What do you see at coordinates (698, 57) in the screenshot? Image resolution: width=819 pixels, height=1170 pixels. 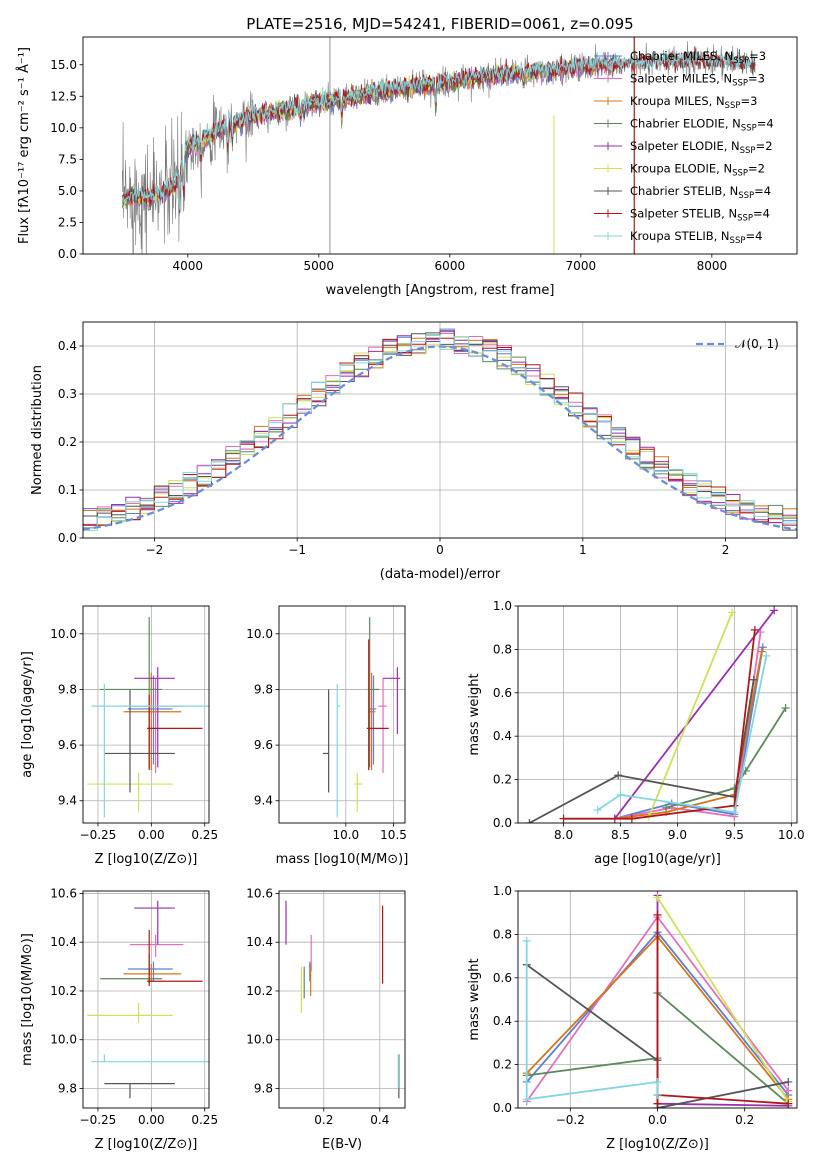 I see `legend-label: Chabrier MILES, NSSP=3` at bounding box center [698, 57].